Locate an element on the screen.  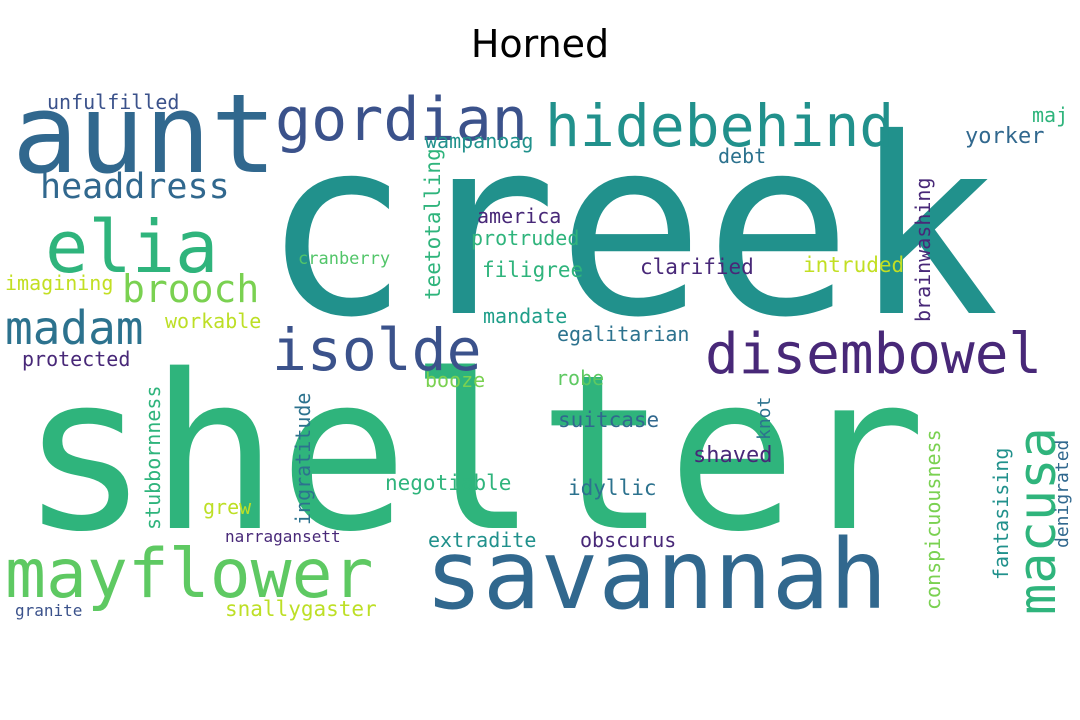
word-knot: knot is located at coordinates (764, 418).